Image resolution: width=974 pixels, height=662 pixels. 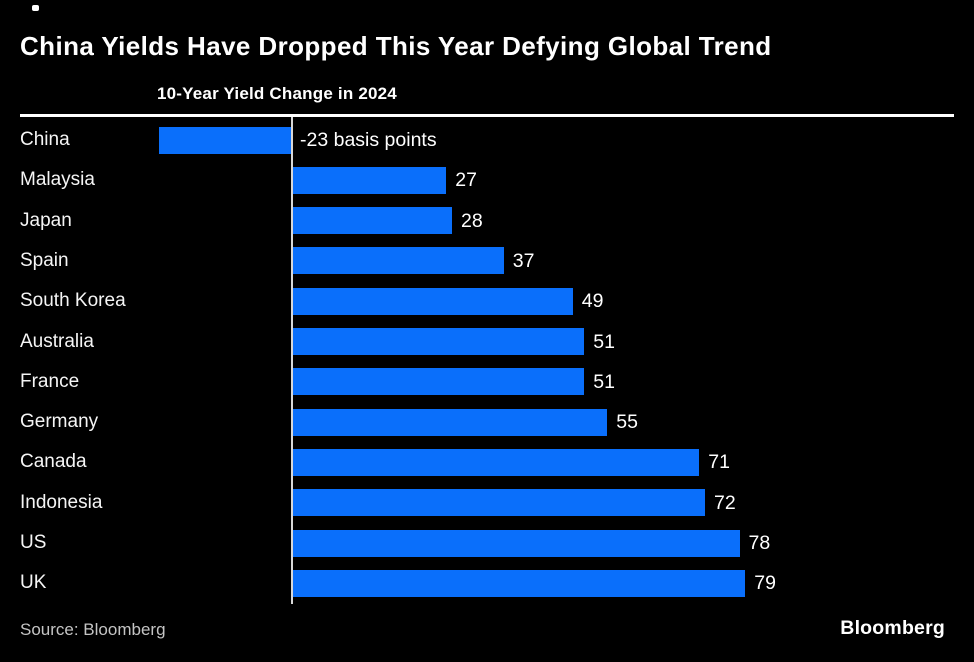 What do you see at coordinates (487, 221) in the screenshot?
I see `chart-row: Japan 28` at bounding box center [487, 221].